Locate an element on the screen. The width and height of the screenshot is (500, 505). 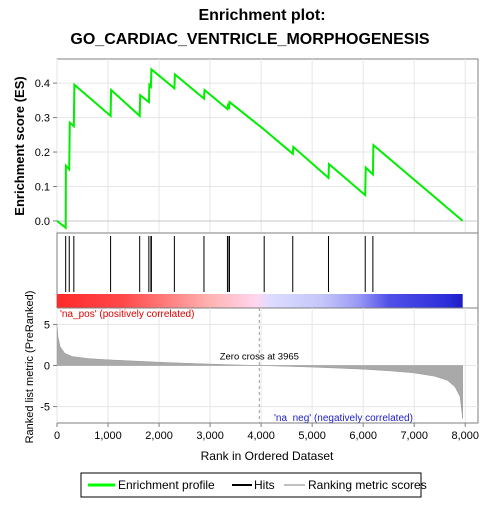
metric-y-axis: -5 0 5 is located at coordinates (48, 366).